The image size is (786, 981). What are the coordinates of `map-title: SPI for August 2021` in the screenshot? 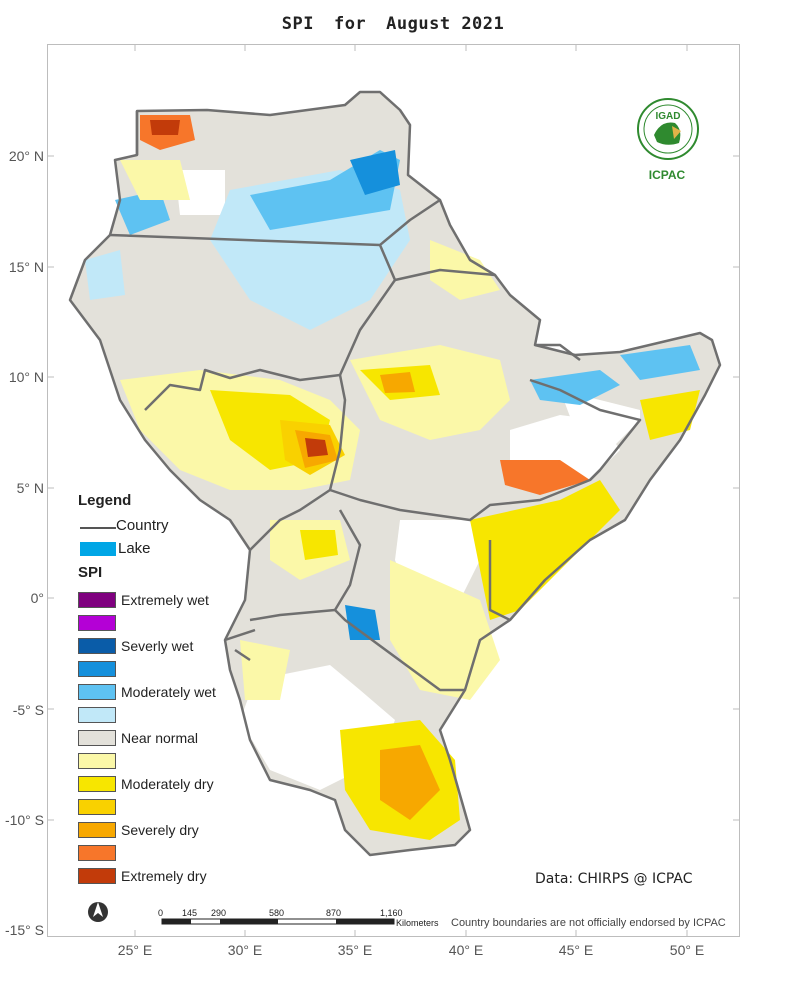 It's located at (393, 24).